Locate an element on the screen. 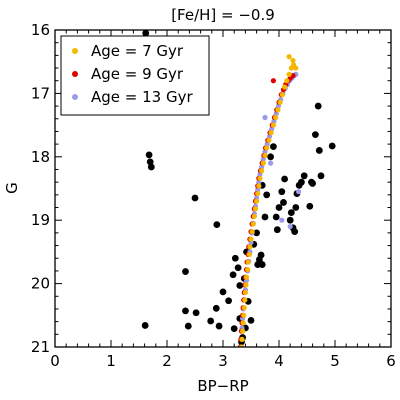 Image resolution: width=400 pixels, height=400 pixels. y-tick-label: 21 is located at coordinates (40, 347).